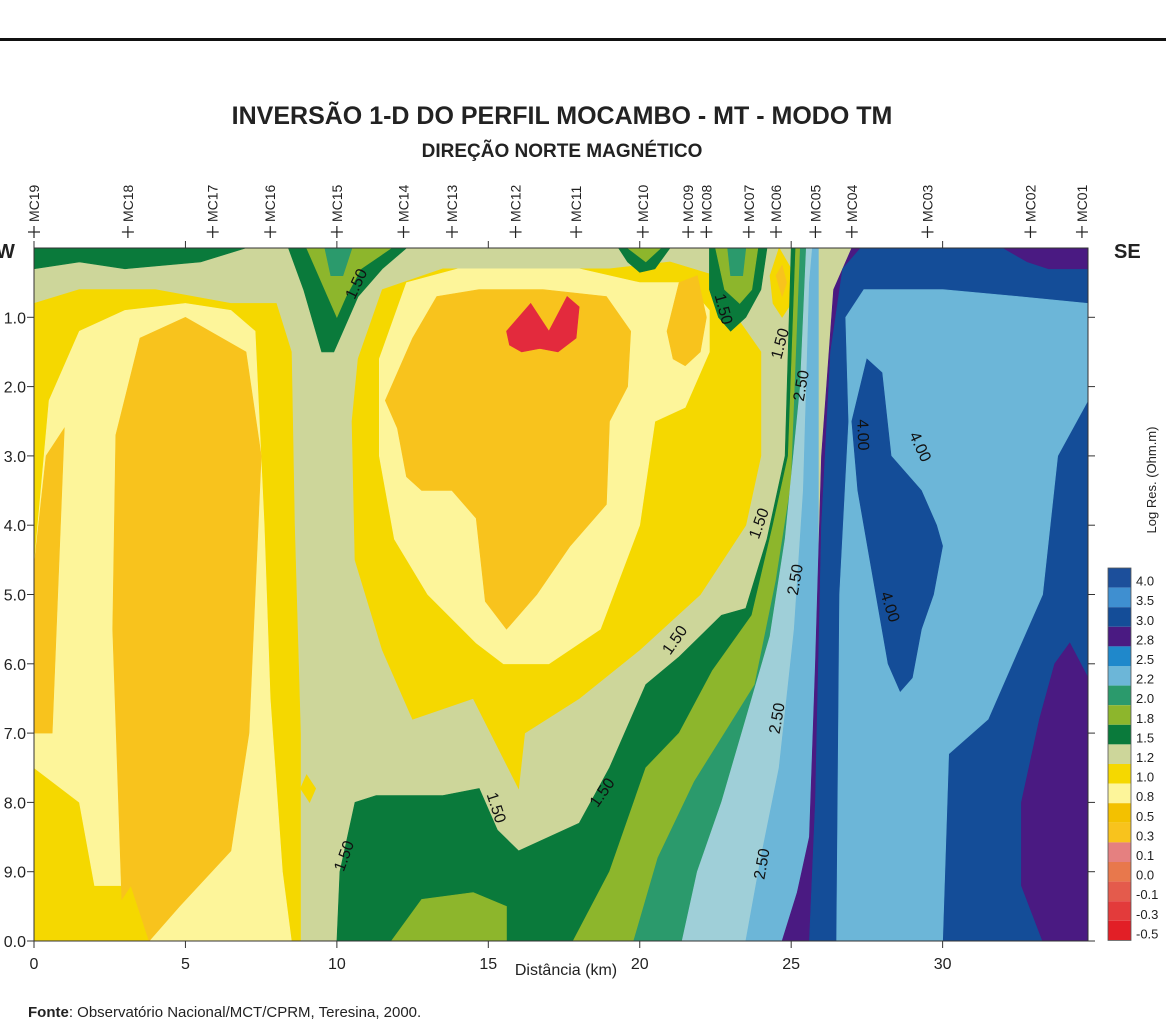 Image resolution: width=1166 pixels, height=1022 pixels. What do you see at coordinates (1145, 737) in the screenshot?
I see `colorbar-label-value: 1.5` at bounding box center [1145, 737].